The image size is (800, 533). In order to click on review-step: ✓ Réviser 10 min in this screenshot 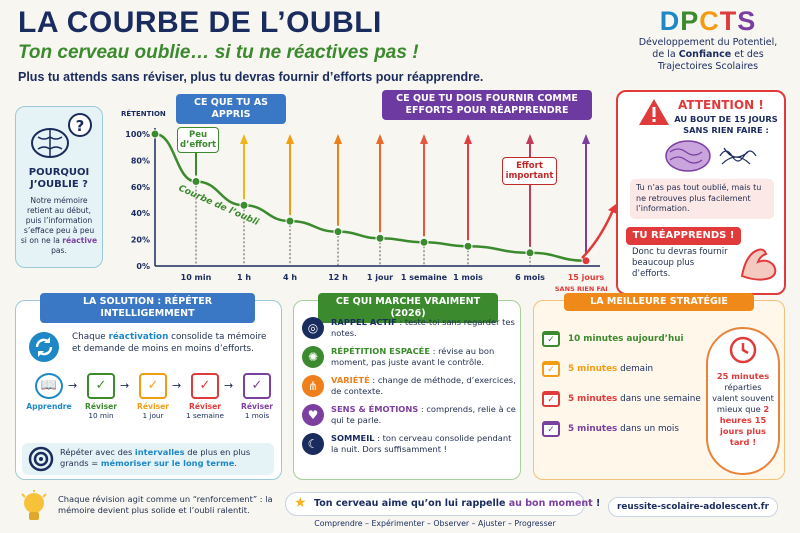, I will do `click(101, 396)`.